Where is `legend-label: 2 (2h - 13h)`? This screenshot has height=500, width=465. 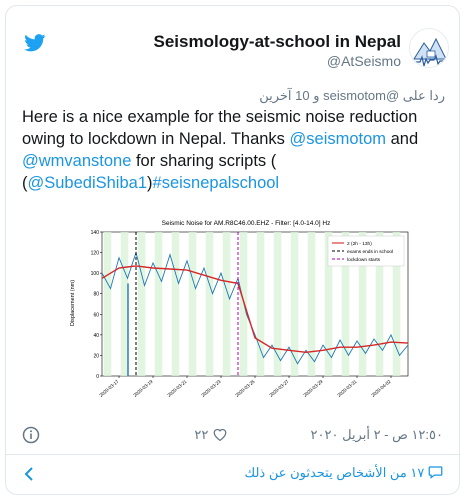
legend-label: 2 (2h - 13h) is located at coordinates (359, 244).